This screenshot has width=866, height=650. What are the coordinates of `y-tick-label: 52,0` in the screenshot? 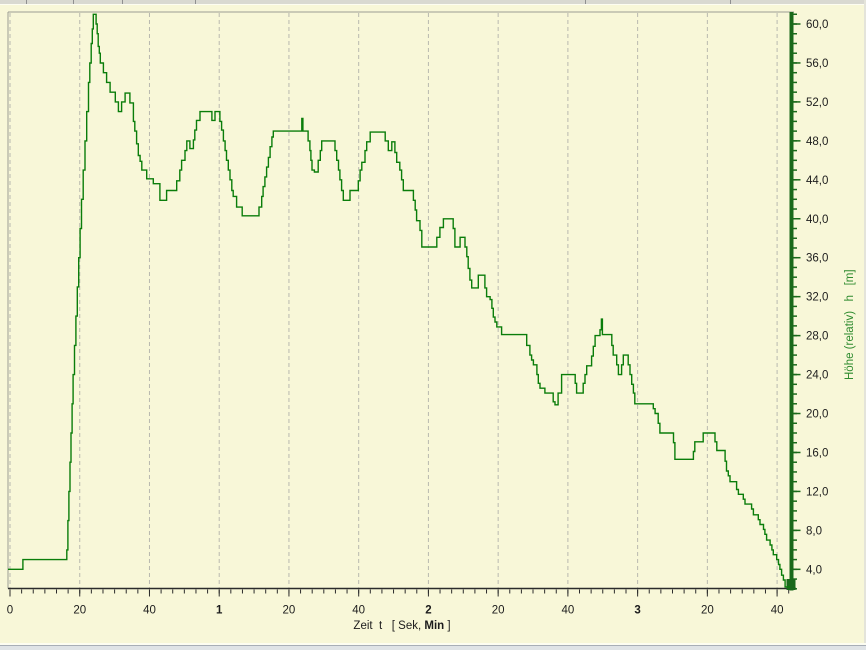 It's located at (817, 103).